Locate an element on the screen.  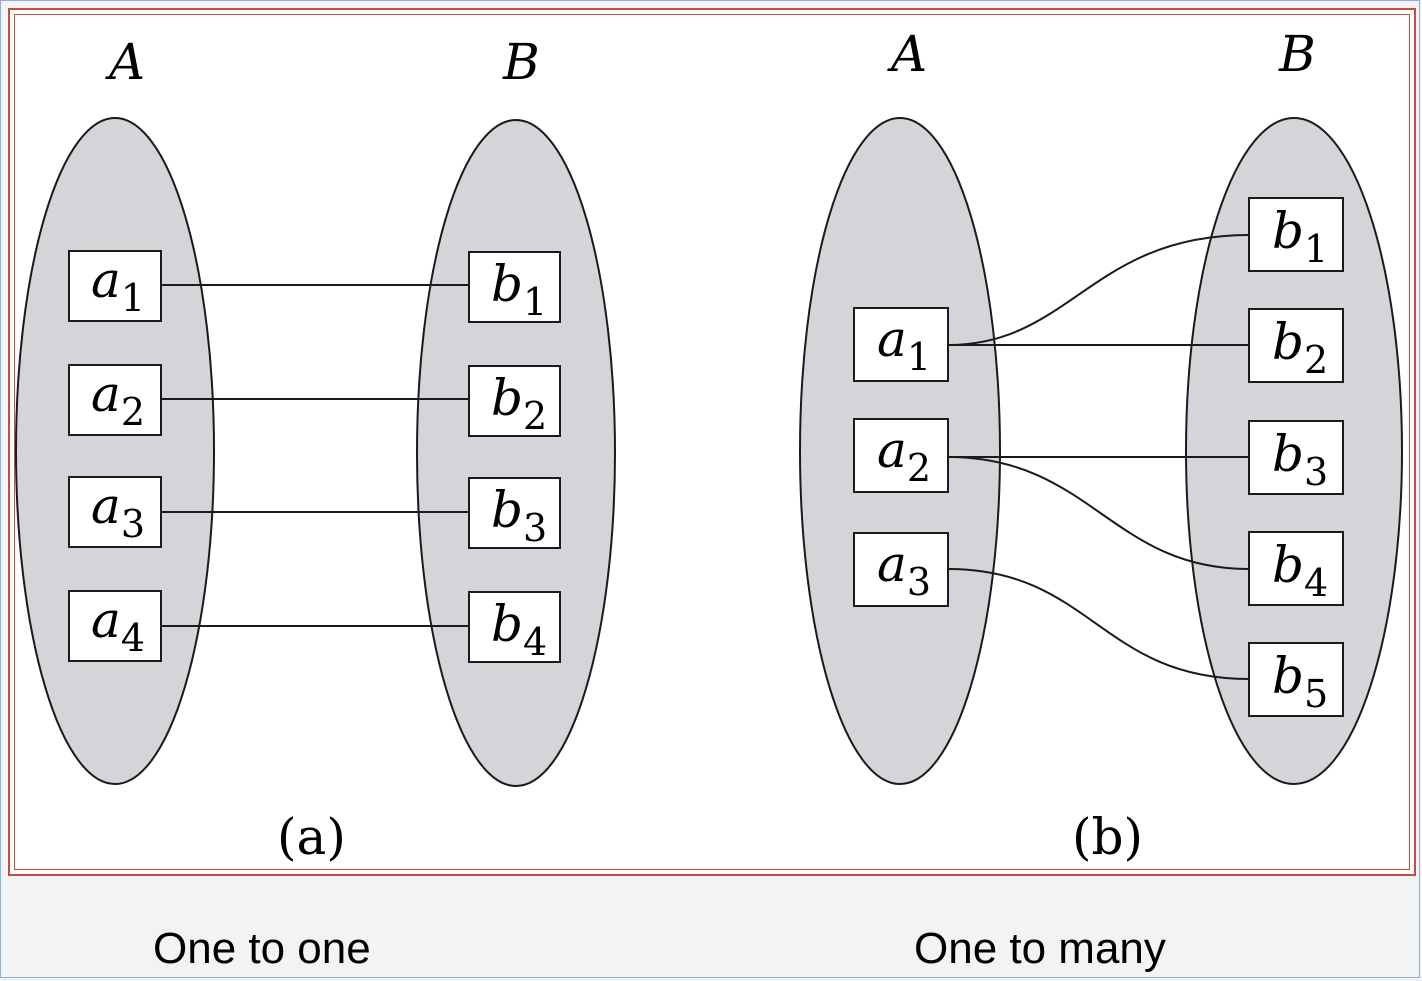
set-b-label-right: B is located at coordinates (1297, 54).